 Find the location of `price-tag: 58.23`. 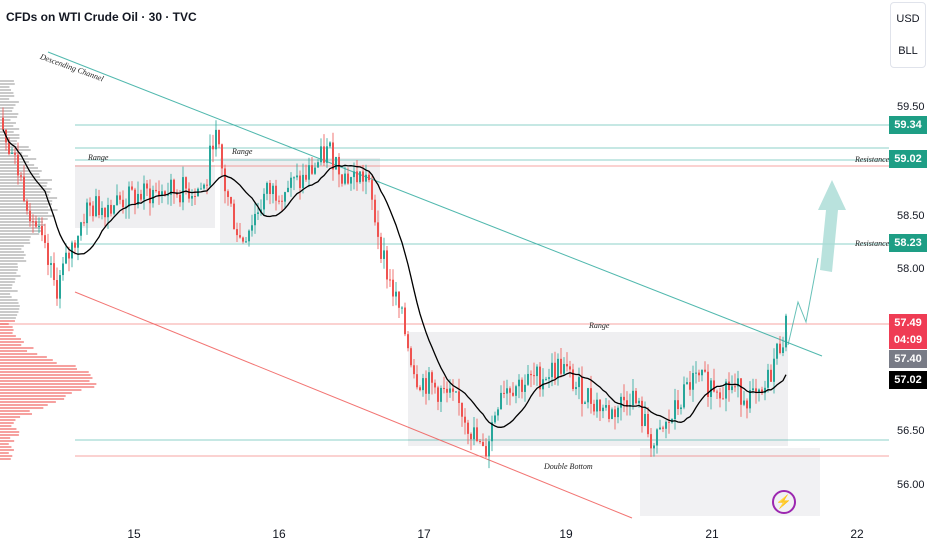

price-tag: 58.23 is located at coordinates (908, 243).